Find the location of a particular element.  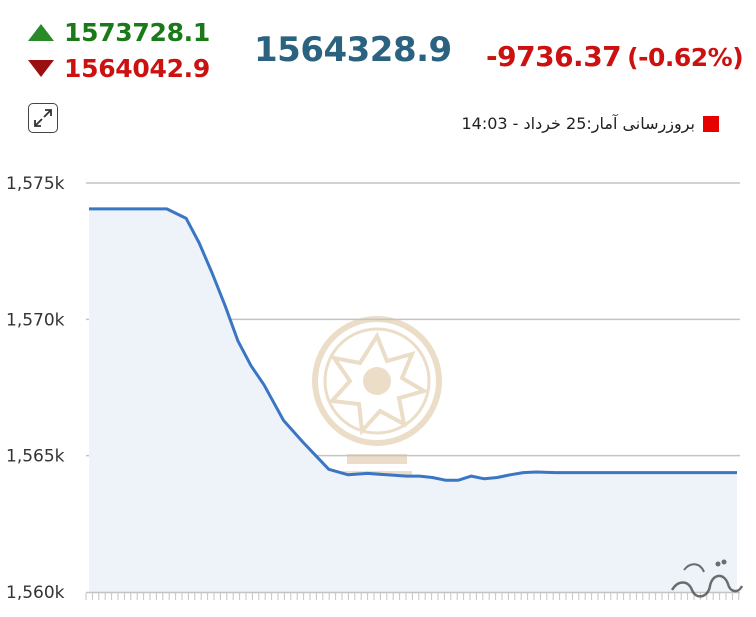

high-value: 1573728.1 is located at coordinates (137, 32).